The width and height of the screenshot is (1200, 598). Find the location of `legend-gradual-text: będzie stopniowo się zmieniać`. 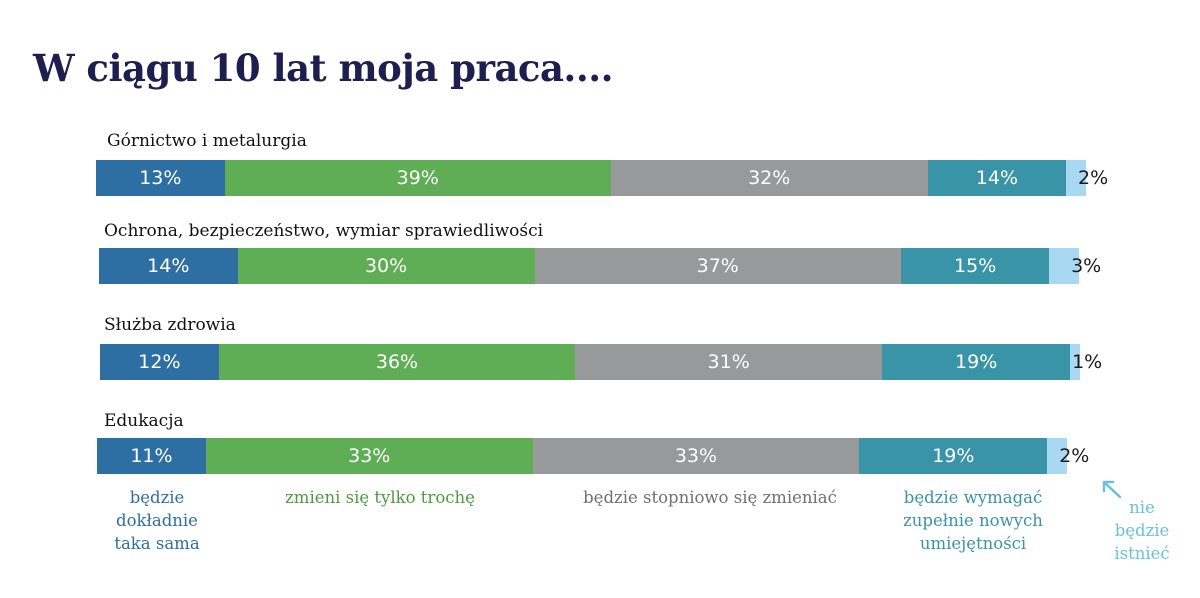

legend-gradual-text: będzie stopniowo się zmieniać is located at coordinates (710, 497).